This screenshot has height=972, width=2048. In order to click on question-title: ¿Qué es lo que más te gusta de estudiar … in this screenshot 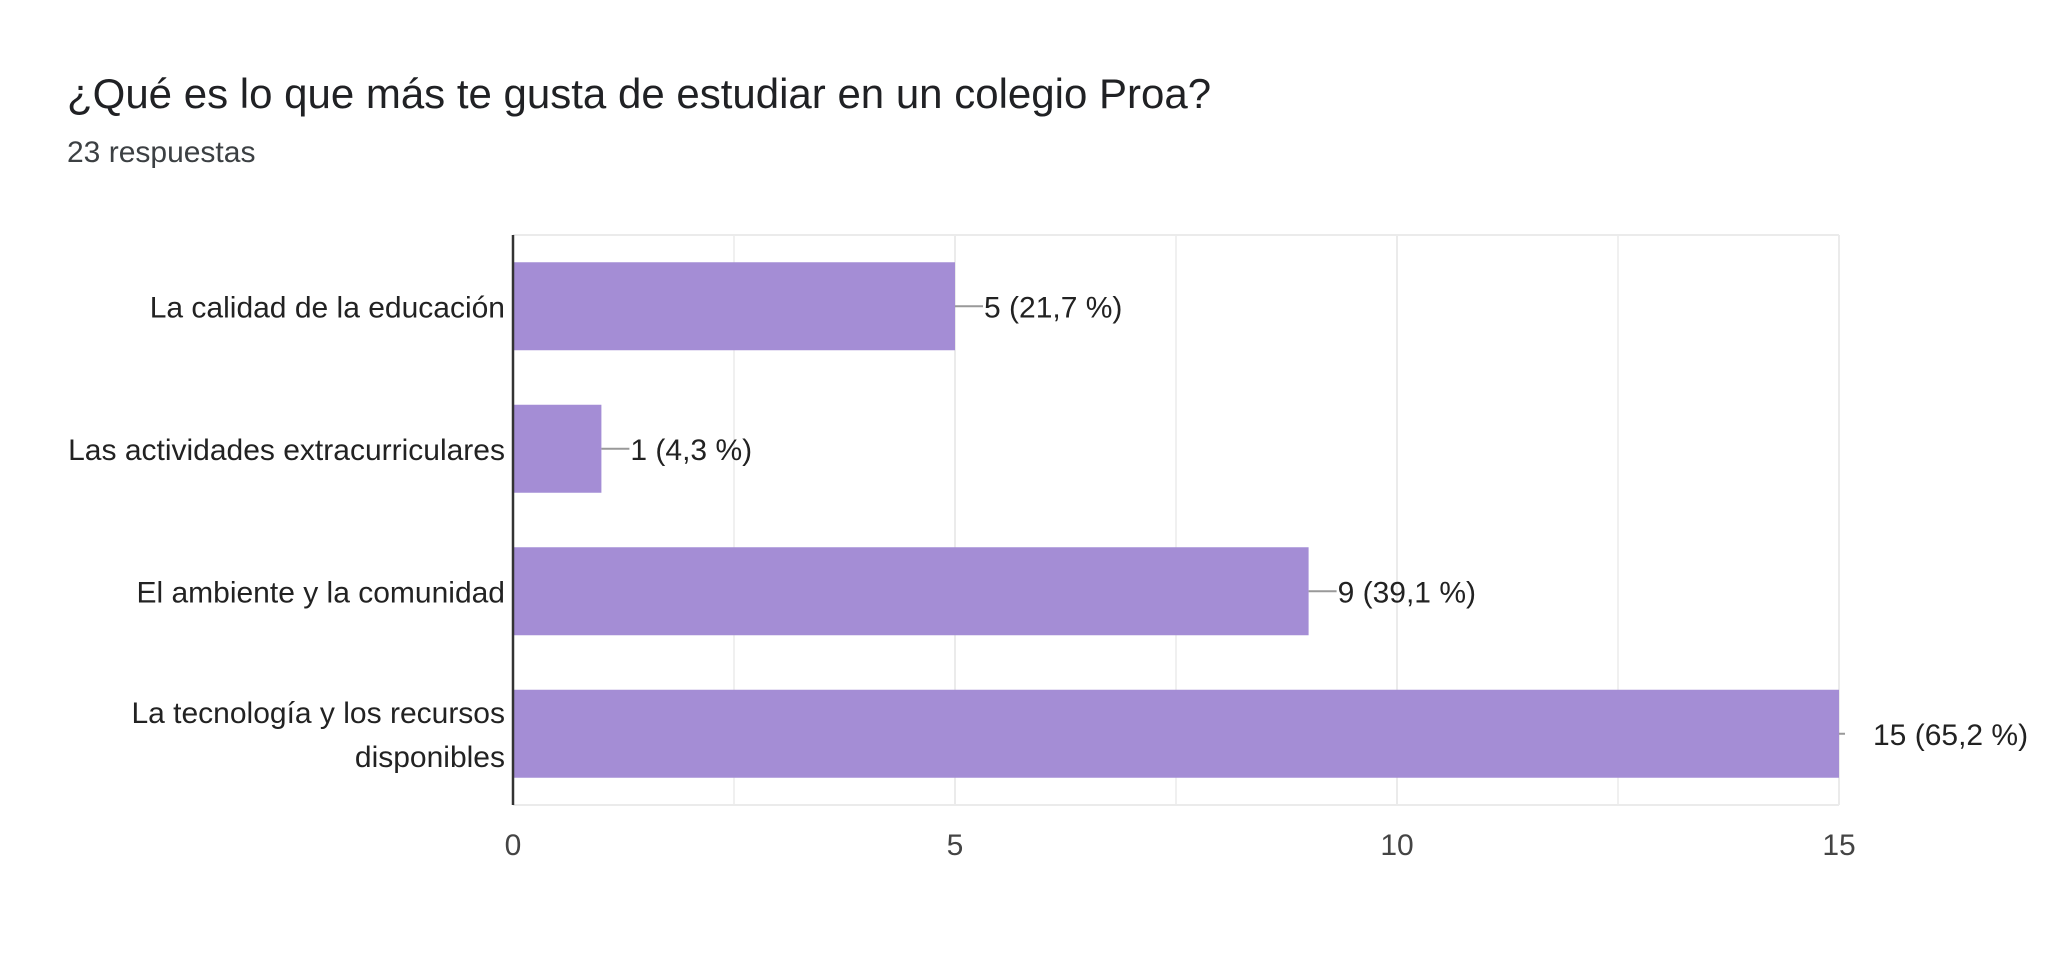, I will do `click(639, 93)`.